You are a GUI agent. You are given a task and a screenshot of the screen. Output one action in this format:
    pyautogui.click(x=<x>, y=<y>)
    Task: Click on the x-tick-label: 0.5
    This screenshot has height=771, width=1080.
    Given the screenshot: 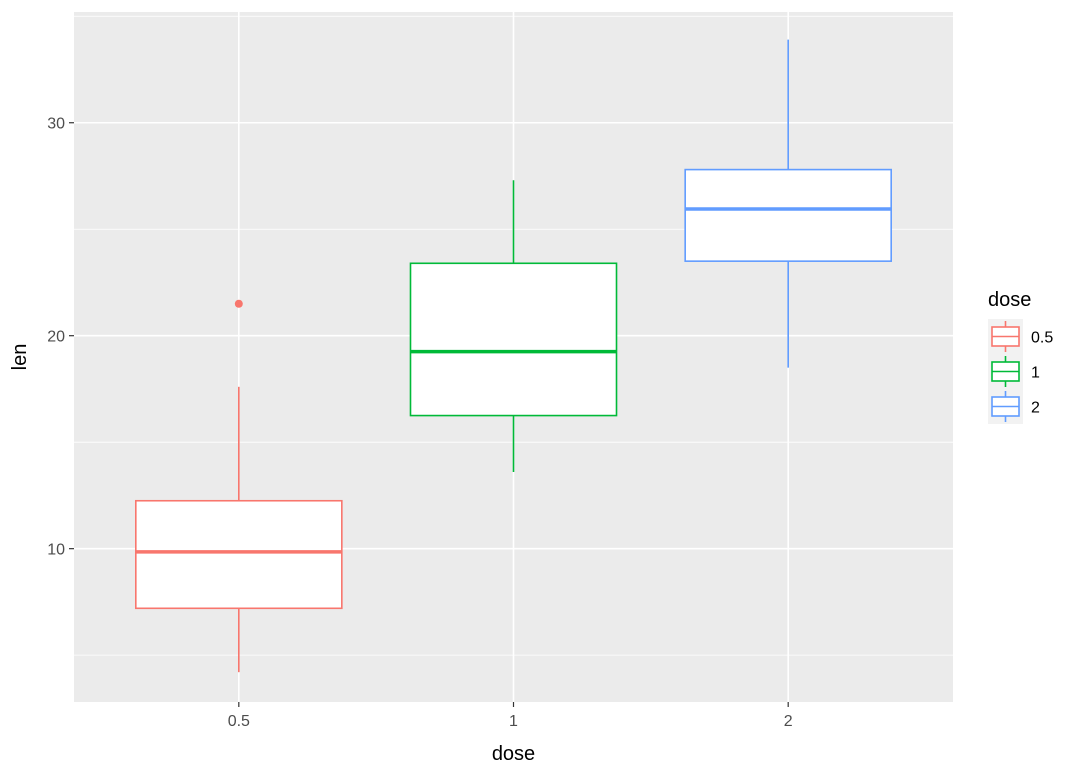 What is the action you would take?
    pyautogui.click(x=239, y=721)
    